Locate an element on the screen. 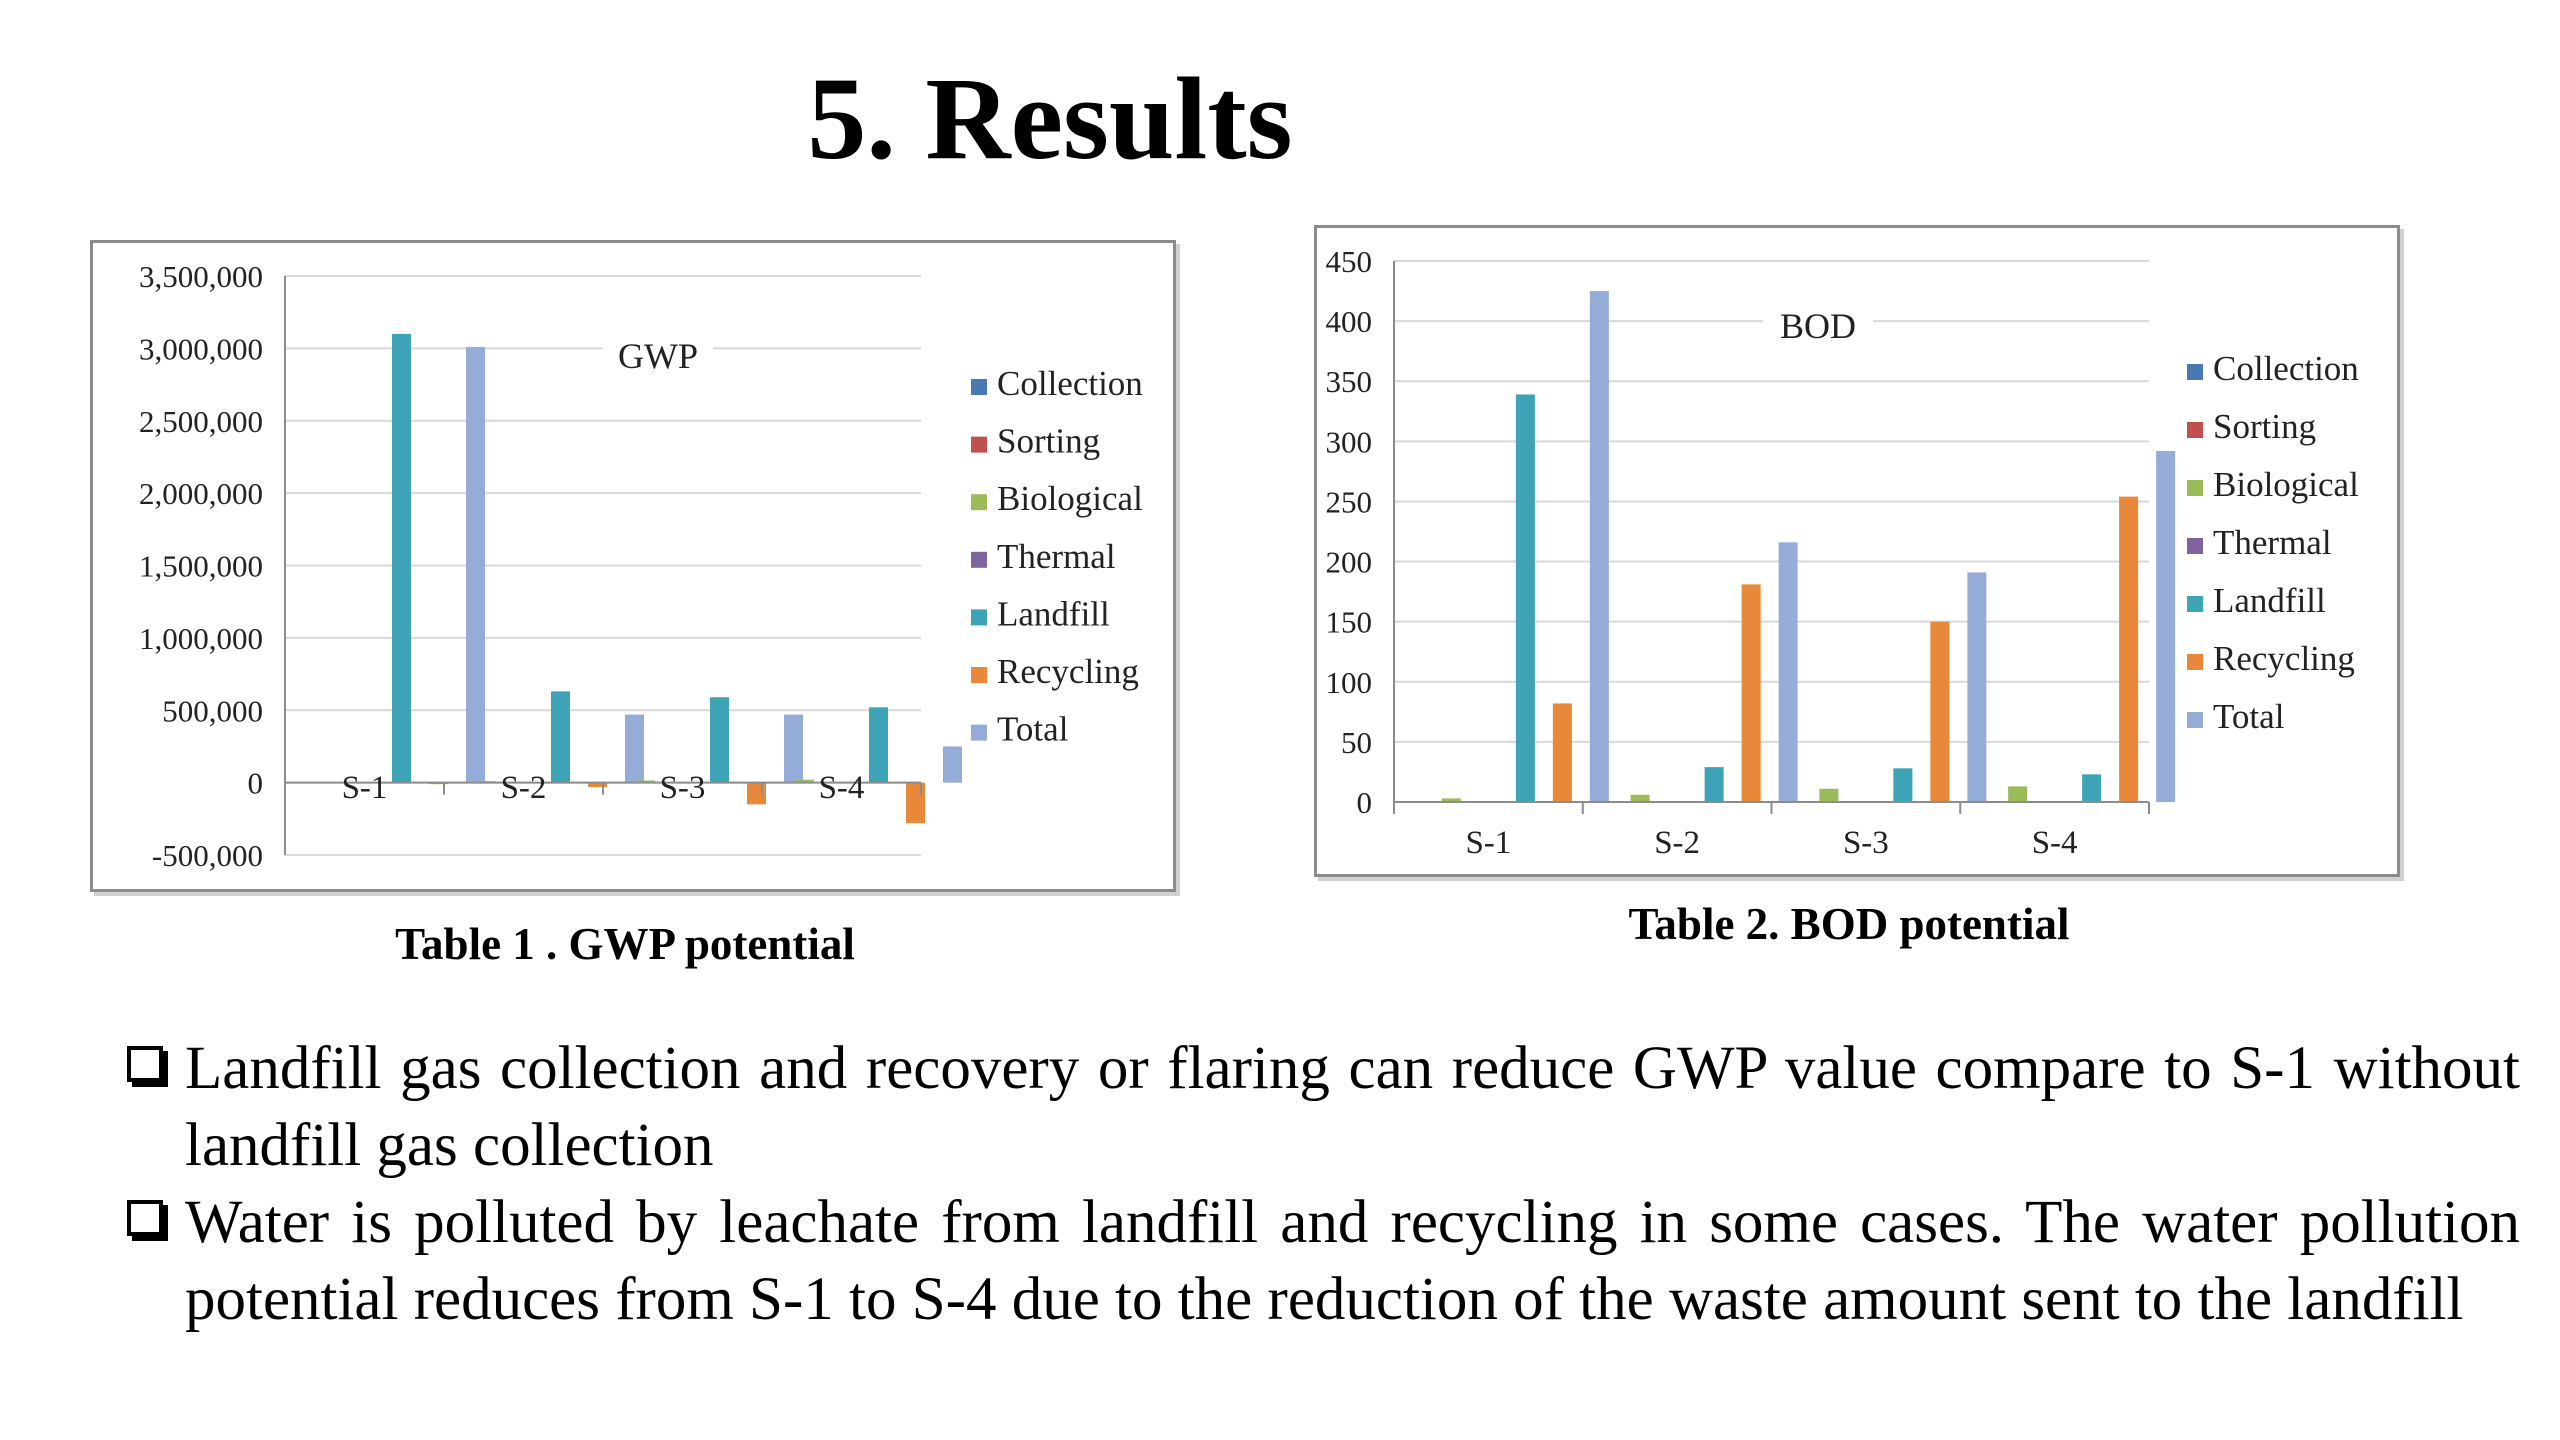  bod-legend-label: Thermal is located at coordinates (2272, 542).